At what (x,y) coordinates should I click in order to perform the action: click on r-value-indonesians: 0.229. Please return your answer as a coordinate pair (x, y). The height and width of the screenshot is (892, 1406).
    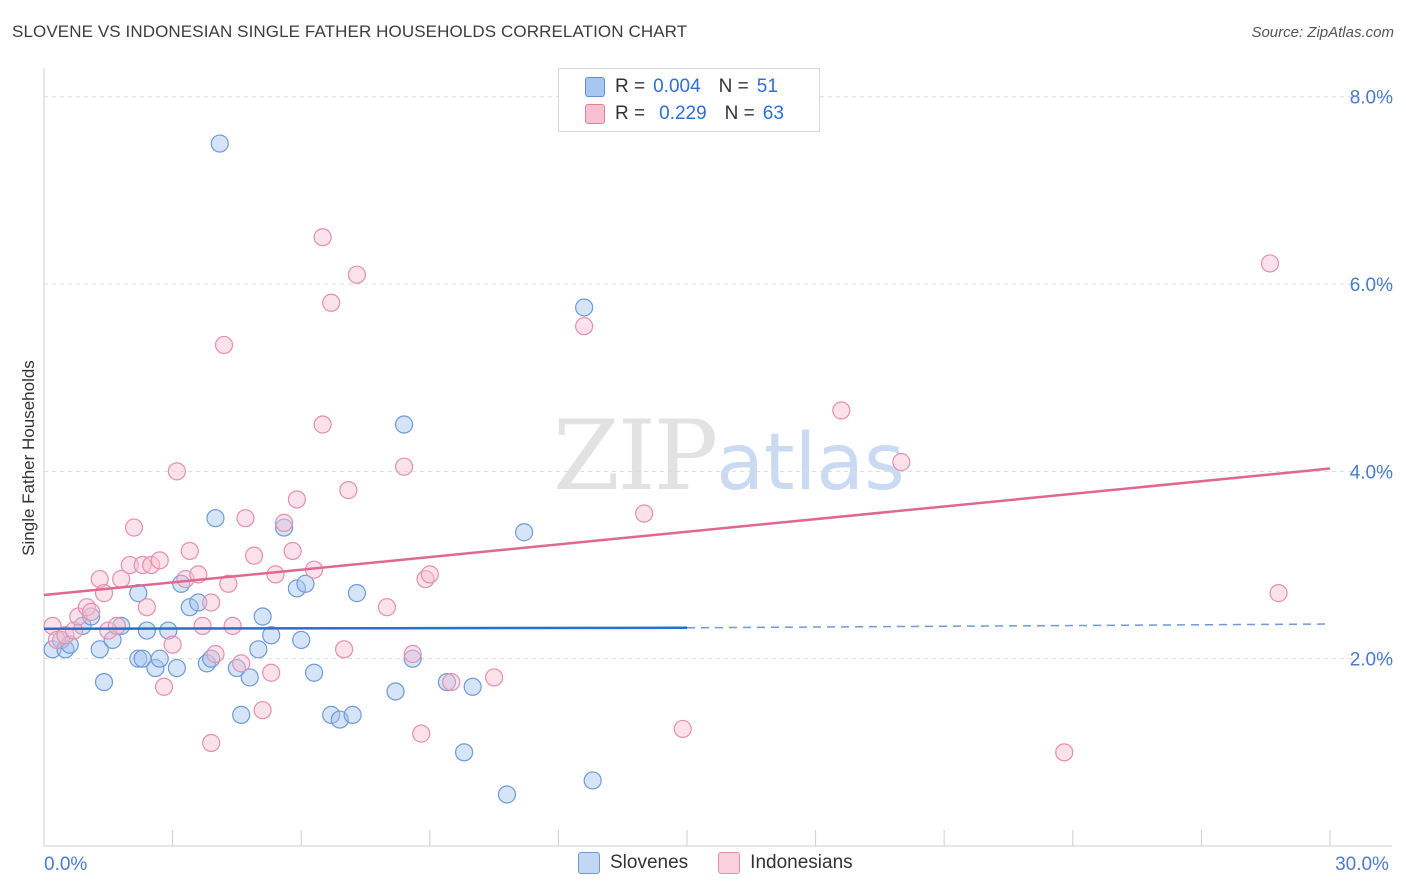
    Looking at the image, I should click on (683, 113).